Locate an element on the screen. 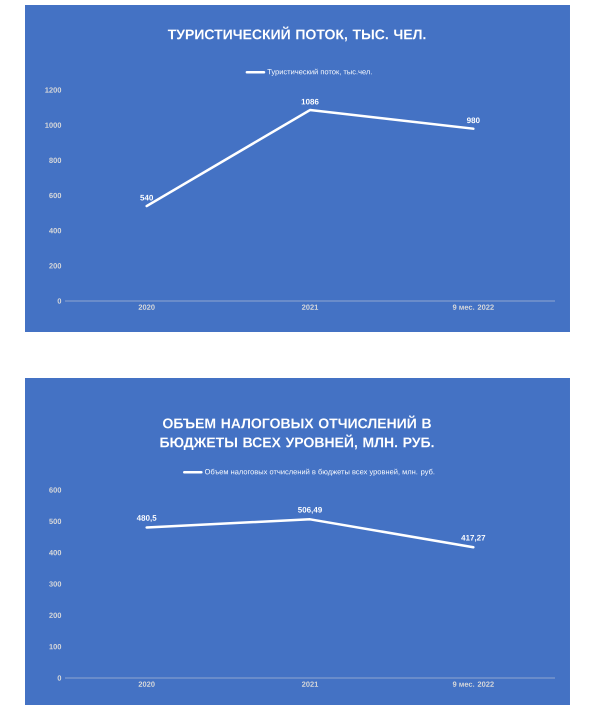  data-label: 1086 is located at coordinates (310, 101).